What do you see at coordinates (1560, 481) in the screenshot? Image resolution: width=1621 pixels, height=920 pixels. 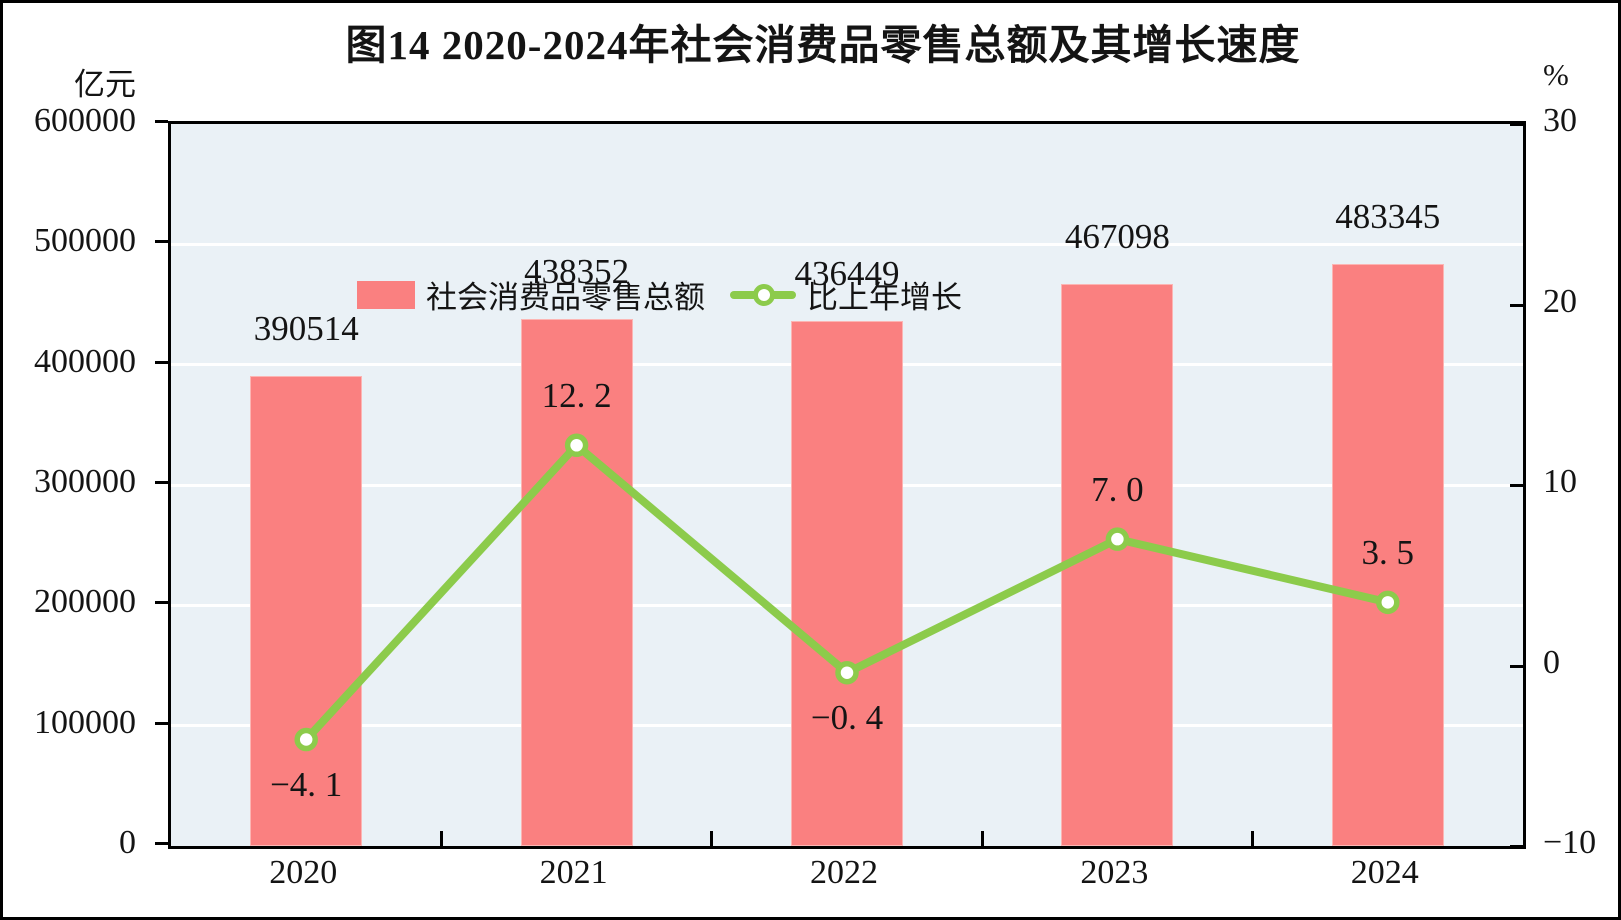 I see `right-axis-tick-label: 10` at bounding box center [1560, 481].